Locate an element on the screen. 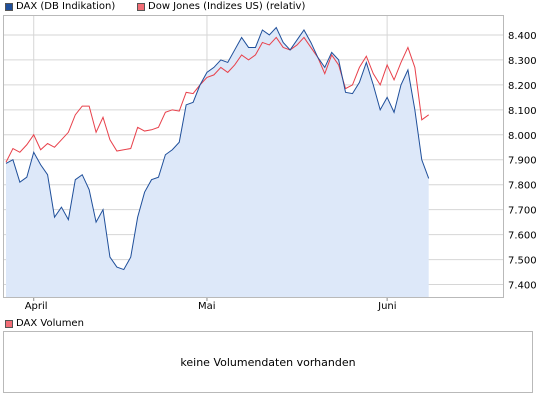 The height and width of the screenshot is (401, 545). x-tick-label: April is located at coordinates (36, 306).